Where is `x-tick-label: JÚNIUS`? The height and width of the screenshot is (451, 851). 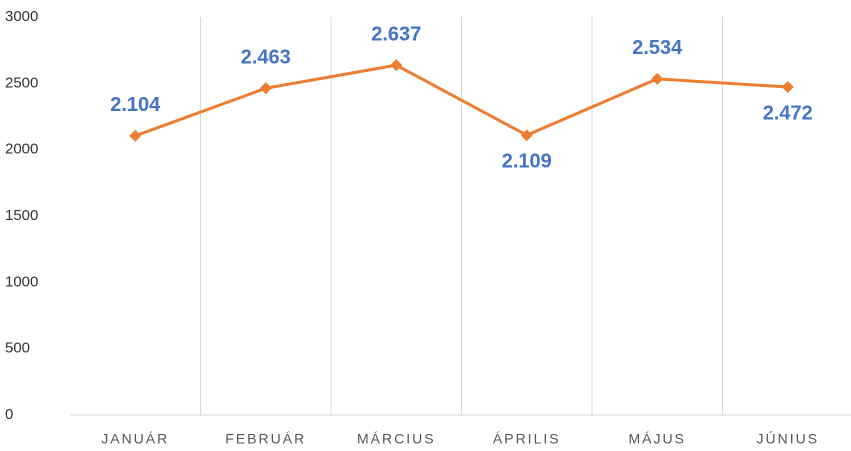
x-tick-label: JÚNIUS is located at coordinates (787, 439).